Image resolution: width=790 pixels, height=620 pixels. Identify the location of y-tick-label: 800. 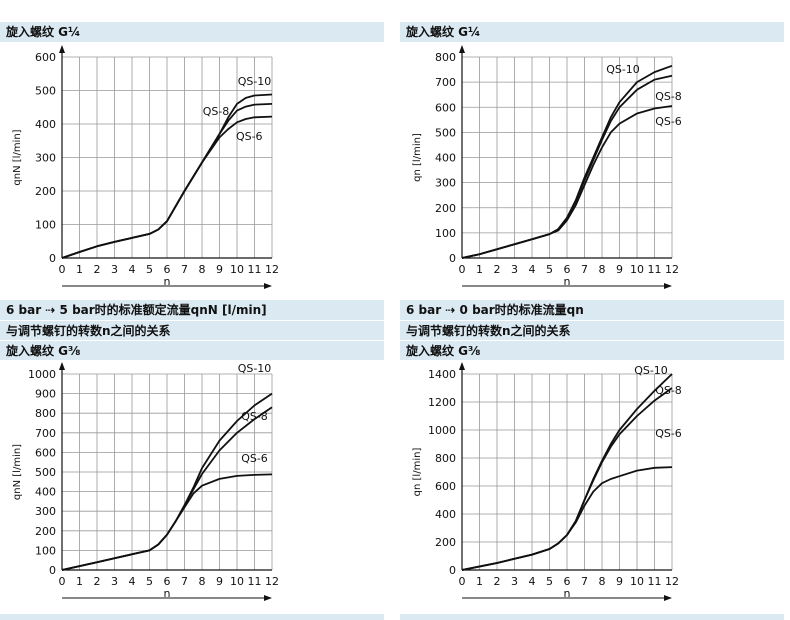
(45, 413).